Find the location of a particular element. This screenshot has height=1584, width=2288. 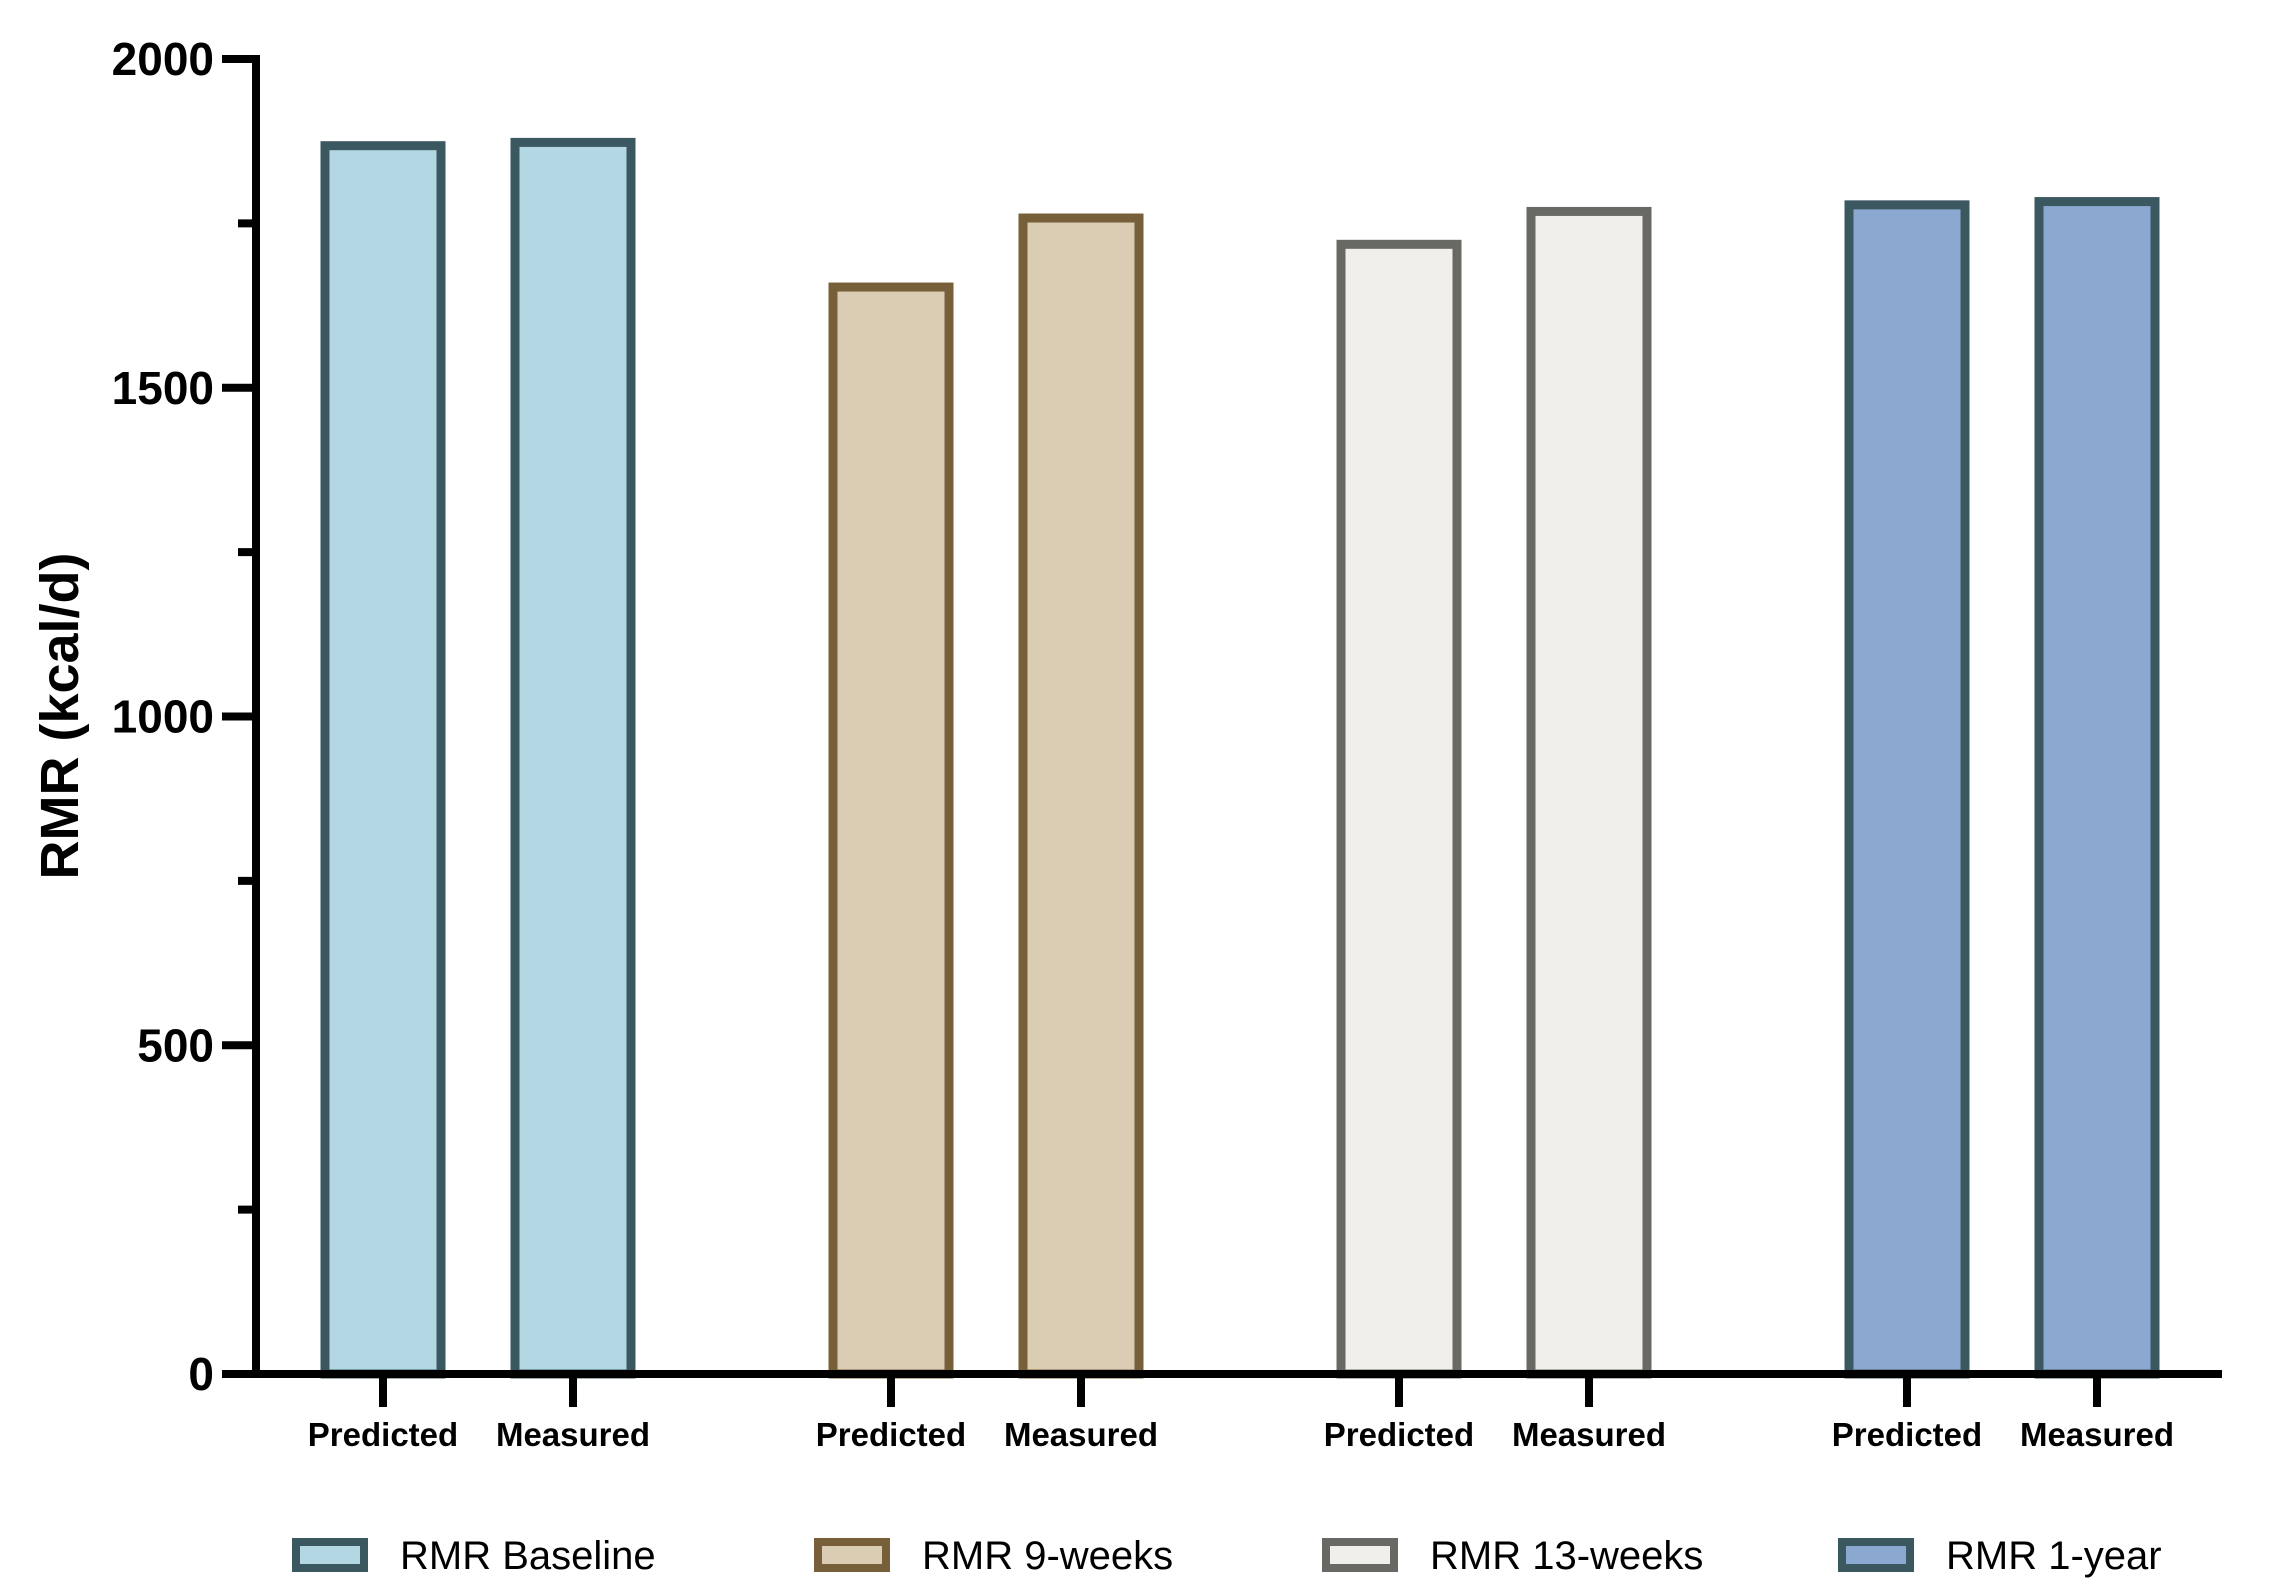

bar-rmr-1-year-predicted is located at coordinates (1907, 789).